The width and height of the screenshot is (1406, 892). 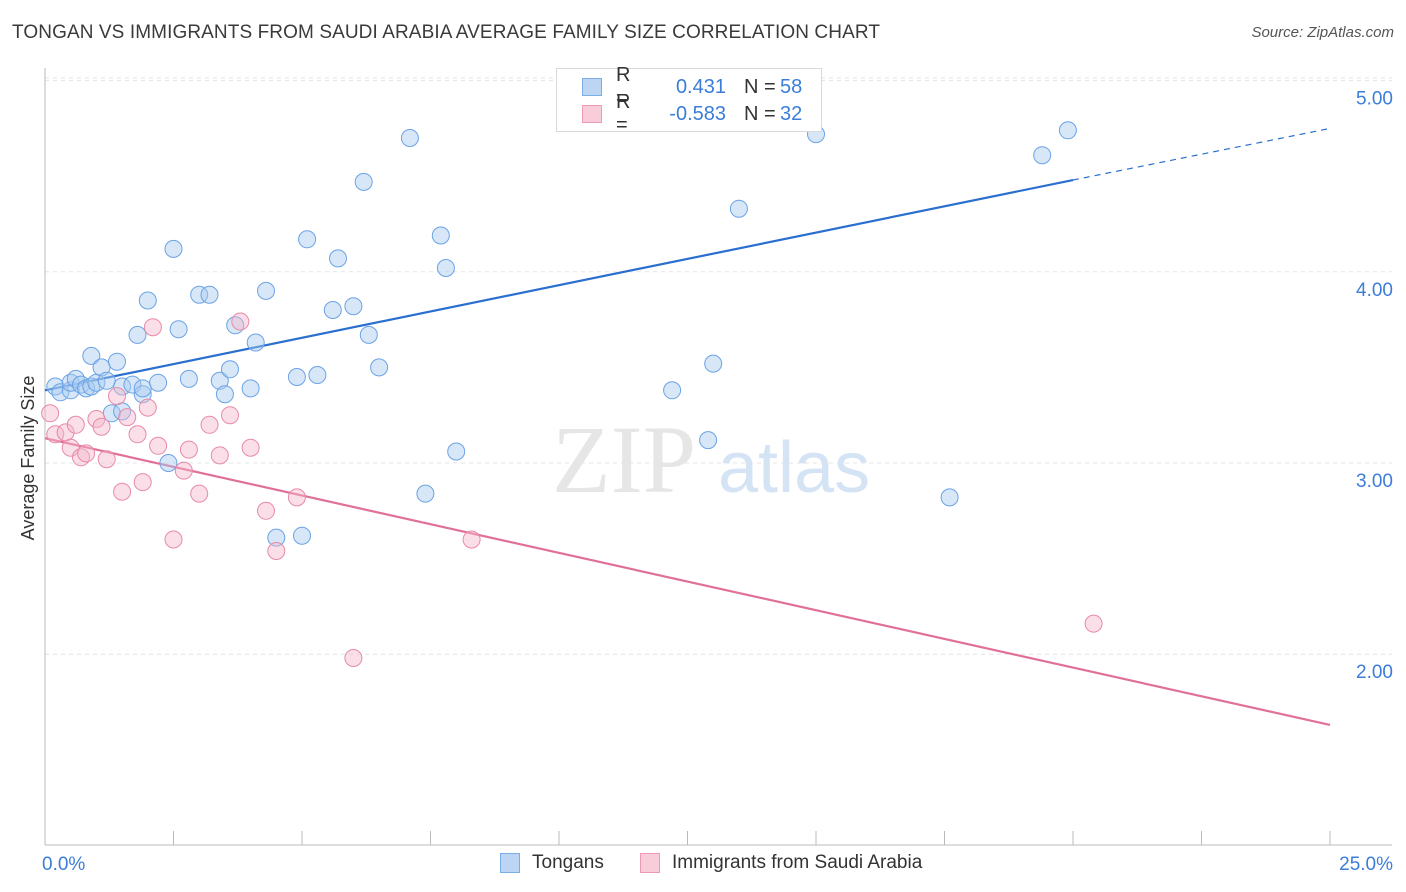 I want to click on source-credit: Source: ZipAtlas.com, so click(x=1322, y=32).